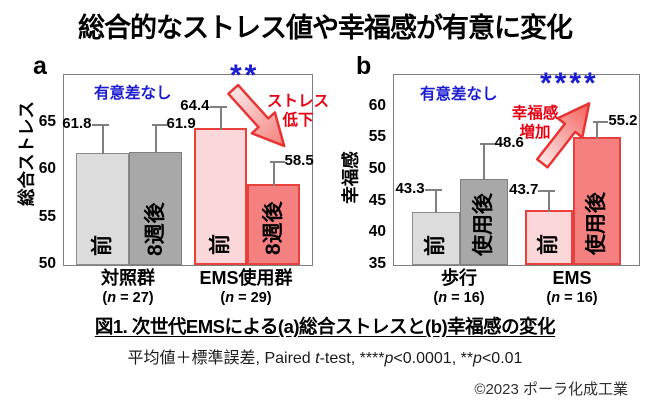 The width and height of the screenshot is (650, 409). I want to click on bar: 前 64.4, so click(213, 181).